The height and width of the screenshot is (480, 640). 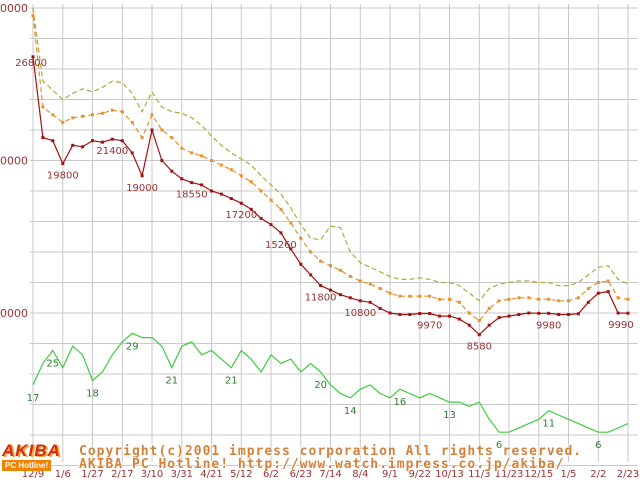 What do you see at coordinates (33, 398) in the screenshot?
I see `shop-count-annotation: 17` at bounding box center [33, 398].